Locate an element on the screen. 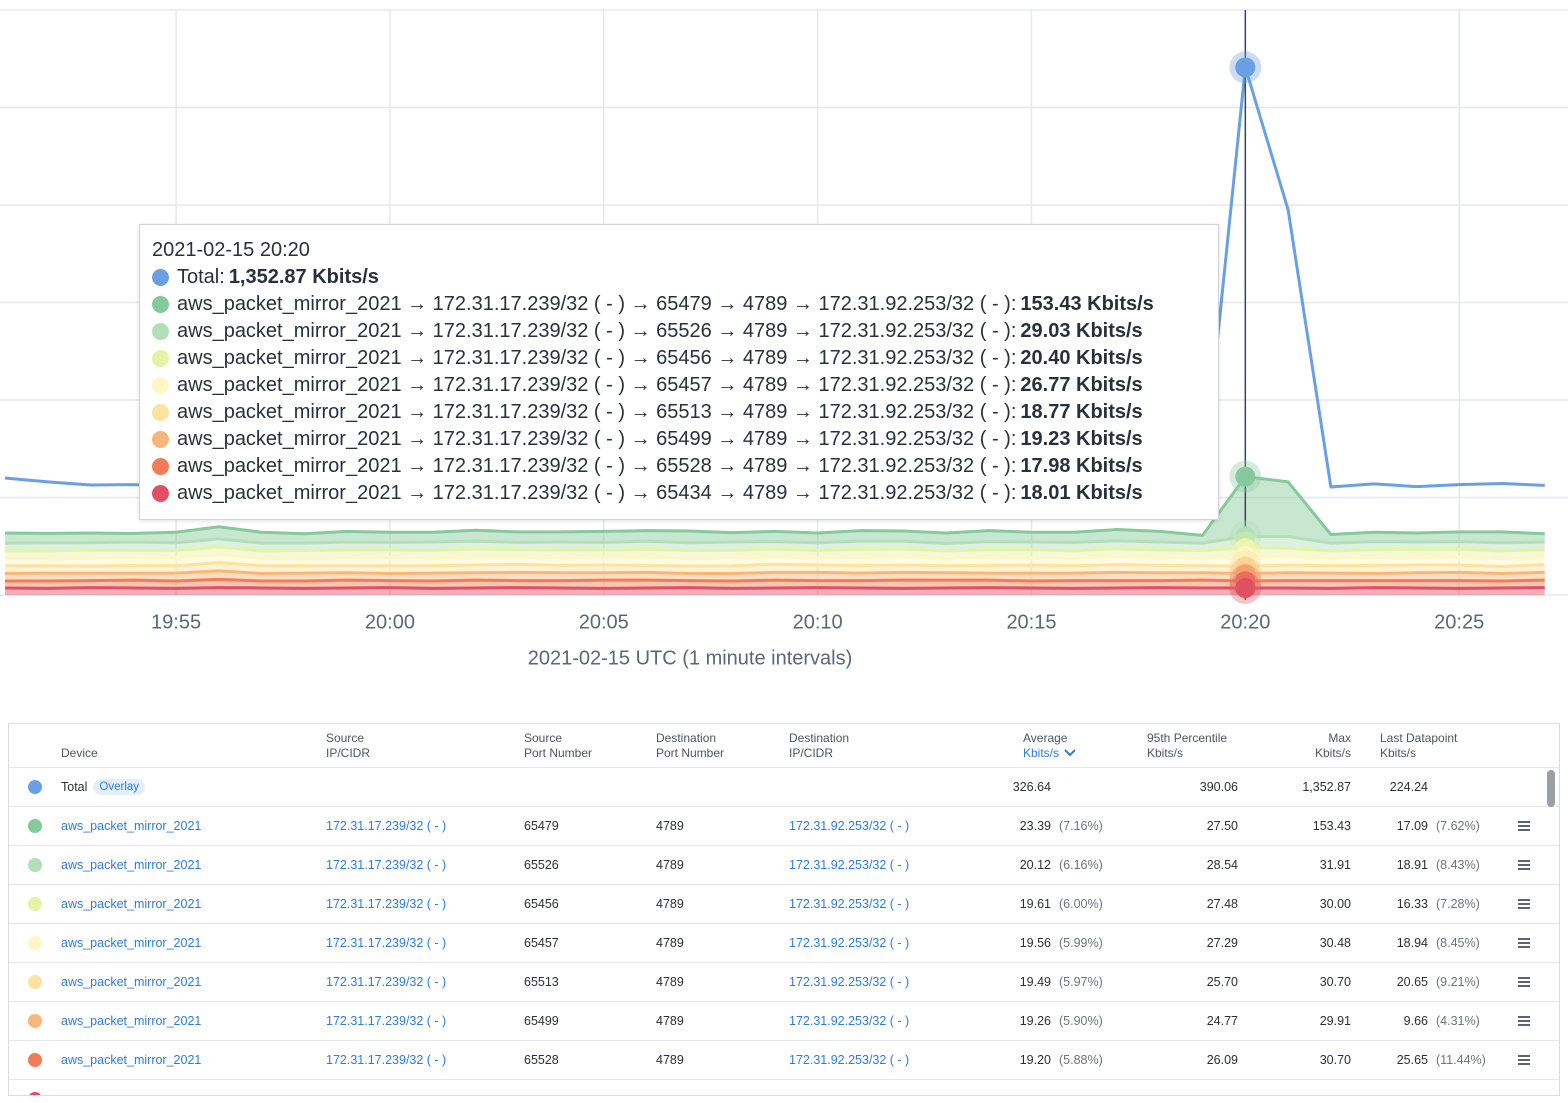 Image resolution: width=1568 pixels, height=1103 pixels. device-cell: aws_packet_mirror_2021 is located at coordinates (131, 826).